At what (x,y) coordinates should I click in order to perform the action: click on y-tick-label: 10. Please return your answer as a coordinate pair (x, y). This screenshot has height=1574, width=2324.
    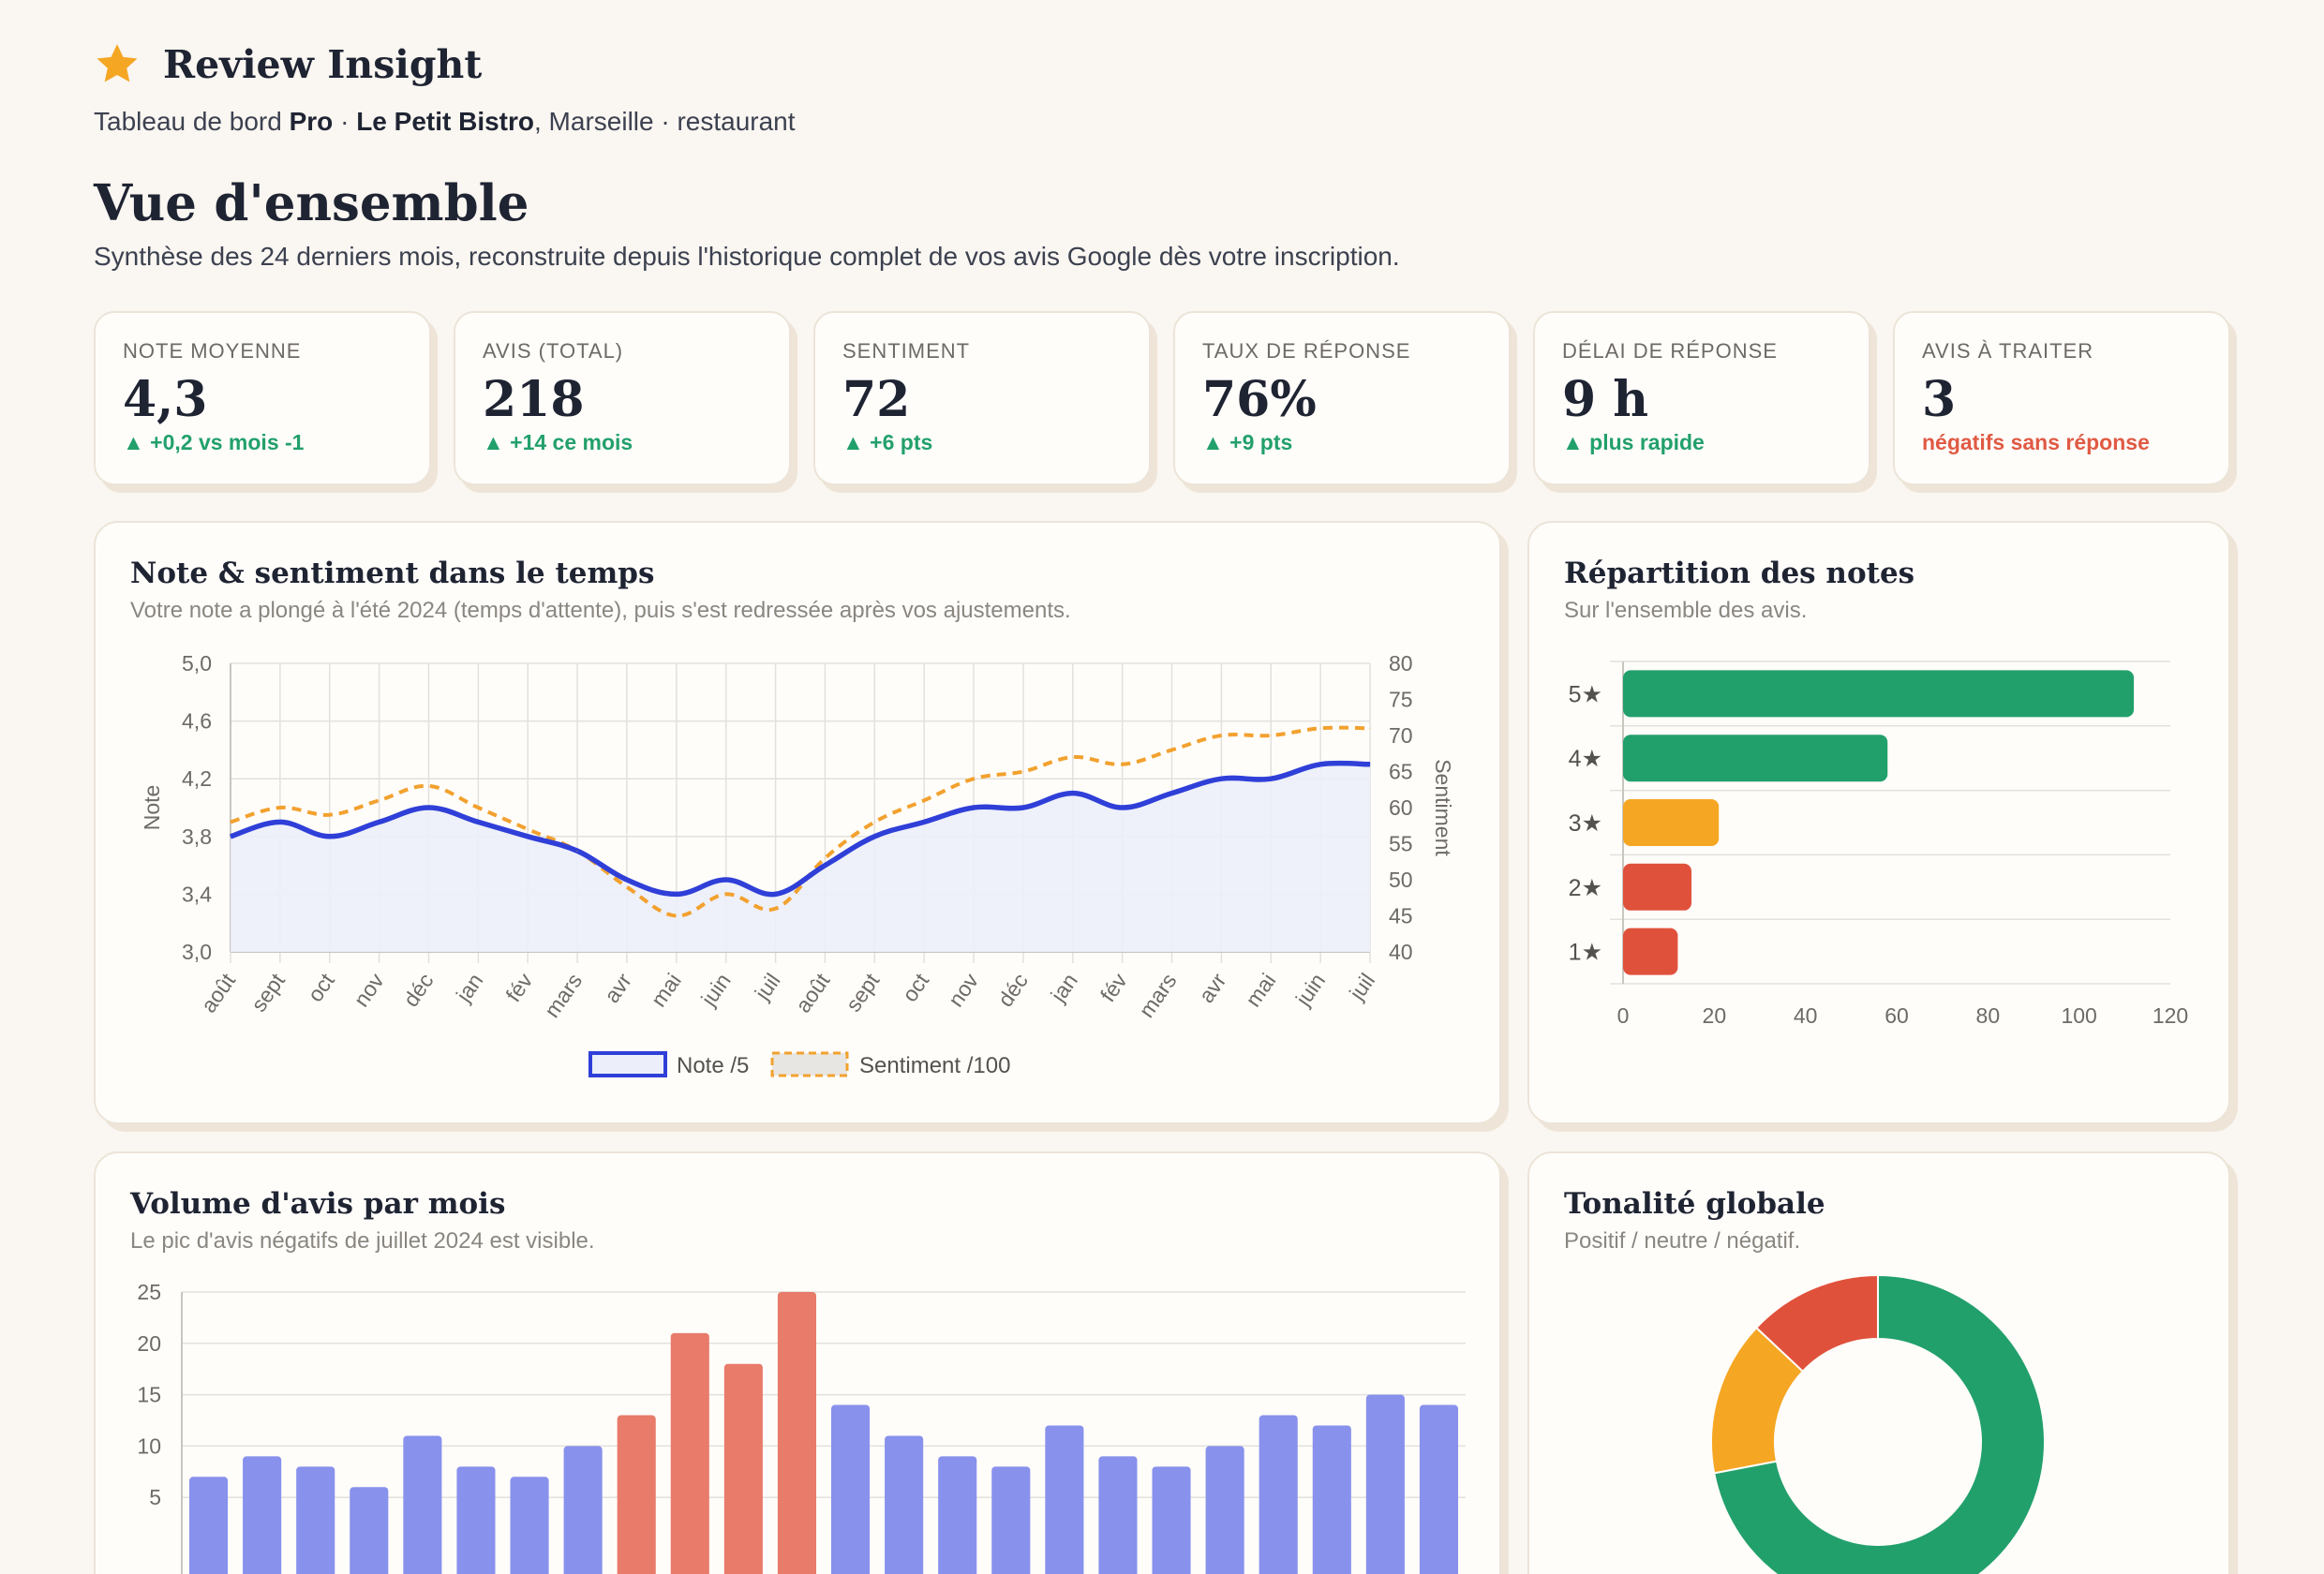
    Looking at the image, I should click on (149, 1446).